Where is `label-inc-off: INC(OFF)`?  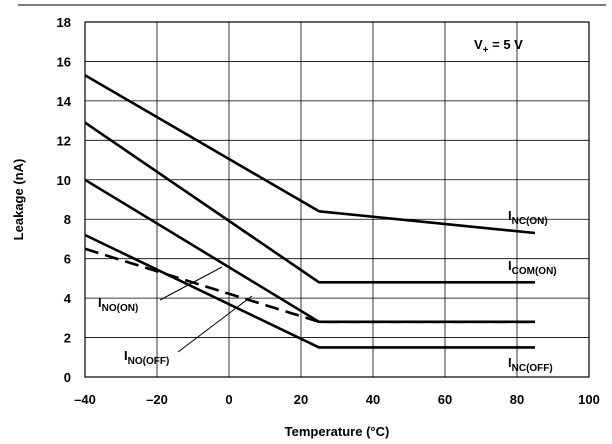 label-inc-off: INC(OFF) is located at coordinates (530, 364).